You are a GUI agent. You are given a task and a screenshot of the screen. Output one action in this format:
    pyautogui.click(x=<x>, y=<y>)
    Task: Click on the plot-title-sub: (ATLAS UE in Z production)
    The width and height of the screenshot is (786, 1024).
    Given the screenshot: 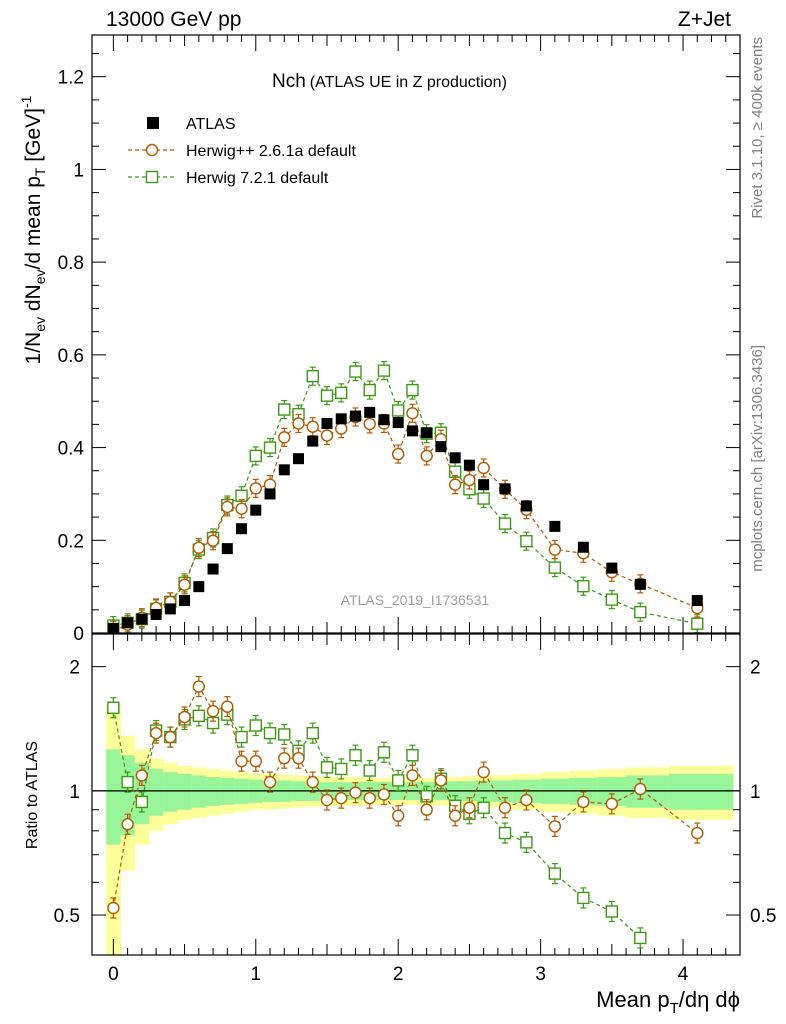 What is the action you would take?
    pyautogui.click(x=408, y=82)
    